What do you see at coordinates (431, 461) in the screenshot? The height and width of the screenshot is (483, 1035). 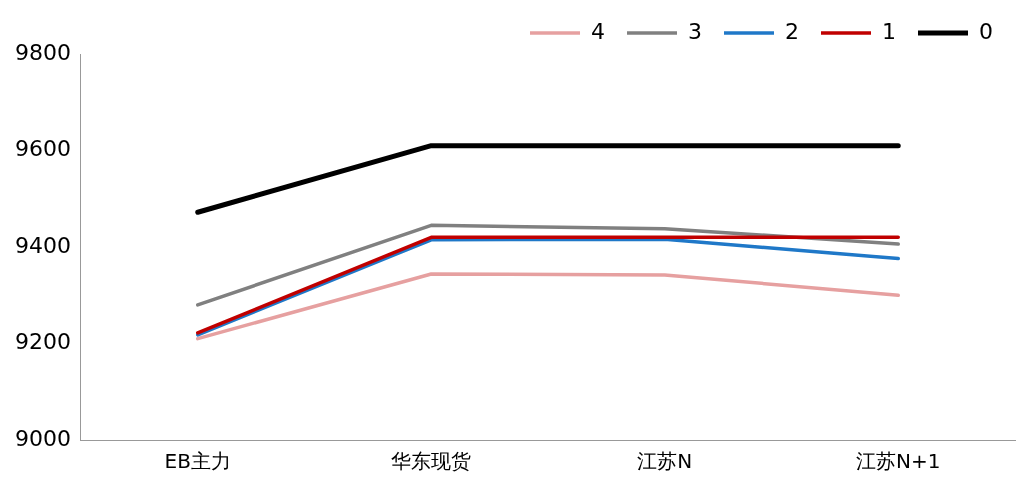 I see `x-tick-label: 华东现货` at bounding box center [431, 461].